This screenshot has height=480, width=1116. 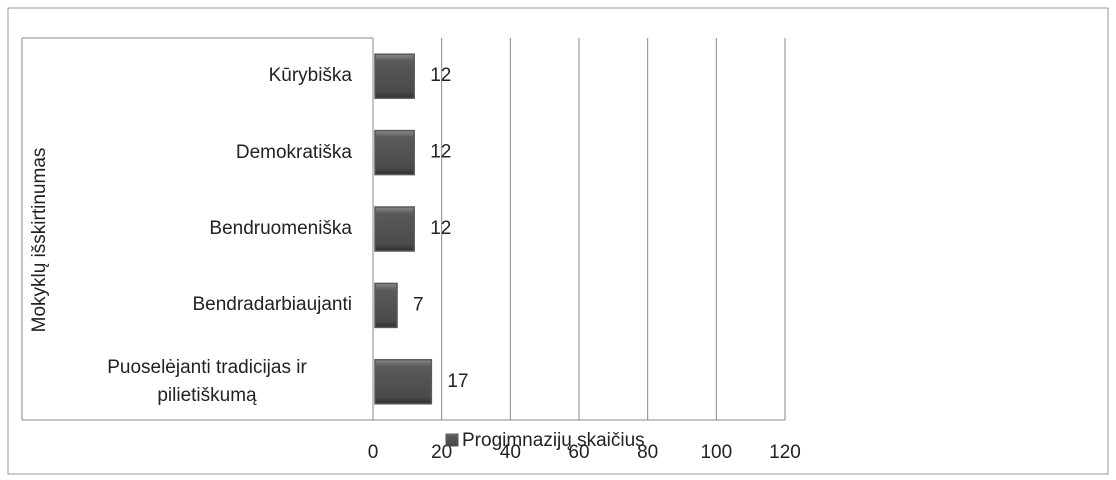 I want to click on data-label: 7, so click(x=418, y=304).